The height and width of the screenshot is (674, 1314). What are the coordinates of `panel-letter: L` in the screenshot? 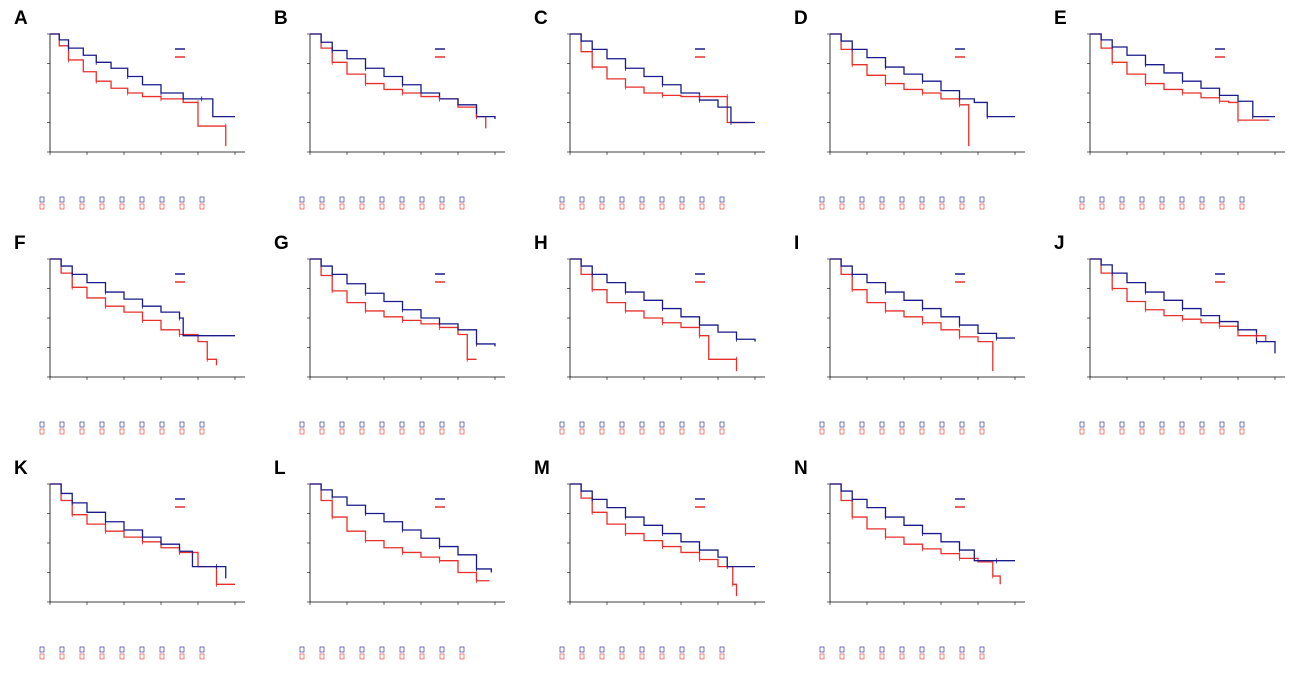 It's located at (280, 468).